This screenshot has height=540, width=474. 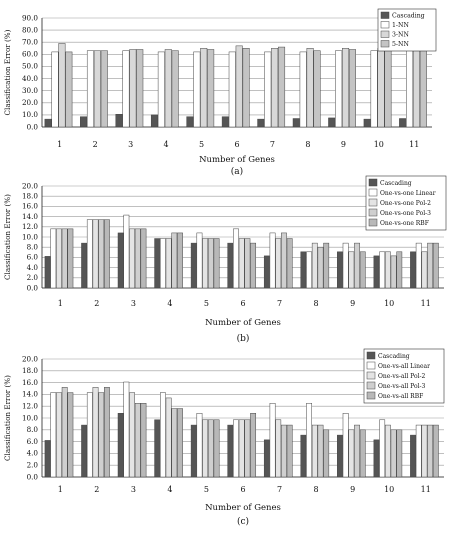 What do you see at coordinates (169, 489) in the screenshot?
I see `x-tick-label: 4` at bounding box center [169, 489].